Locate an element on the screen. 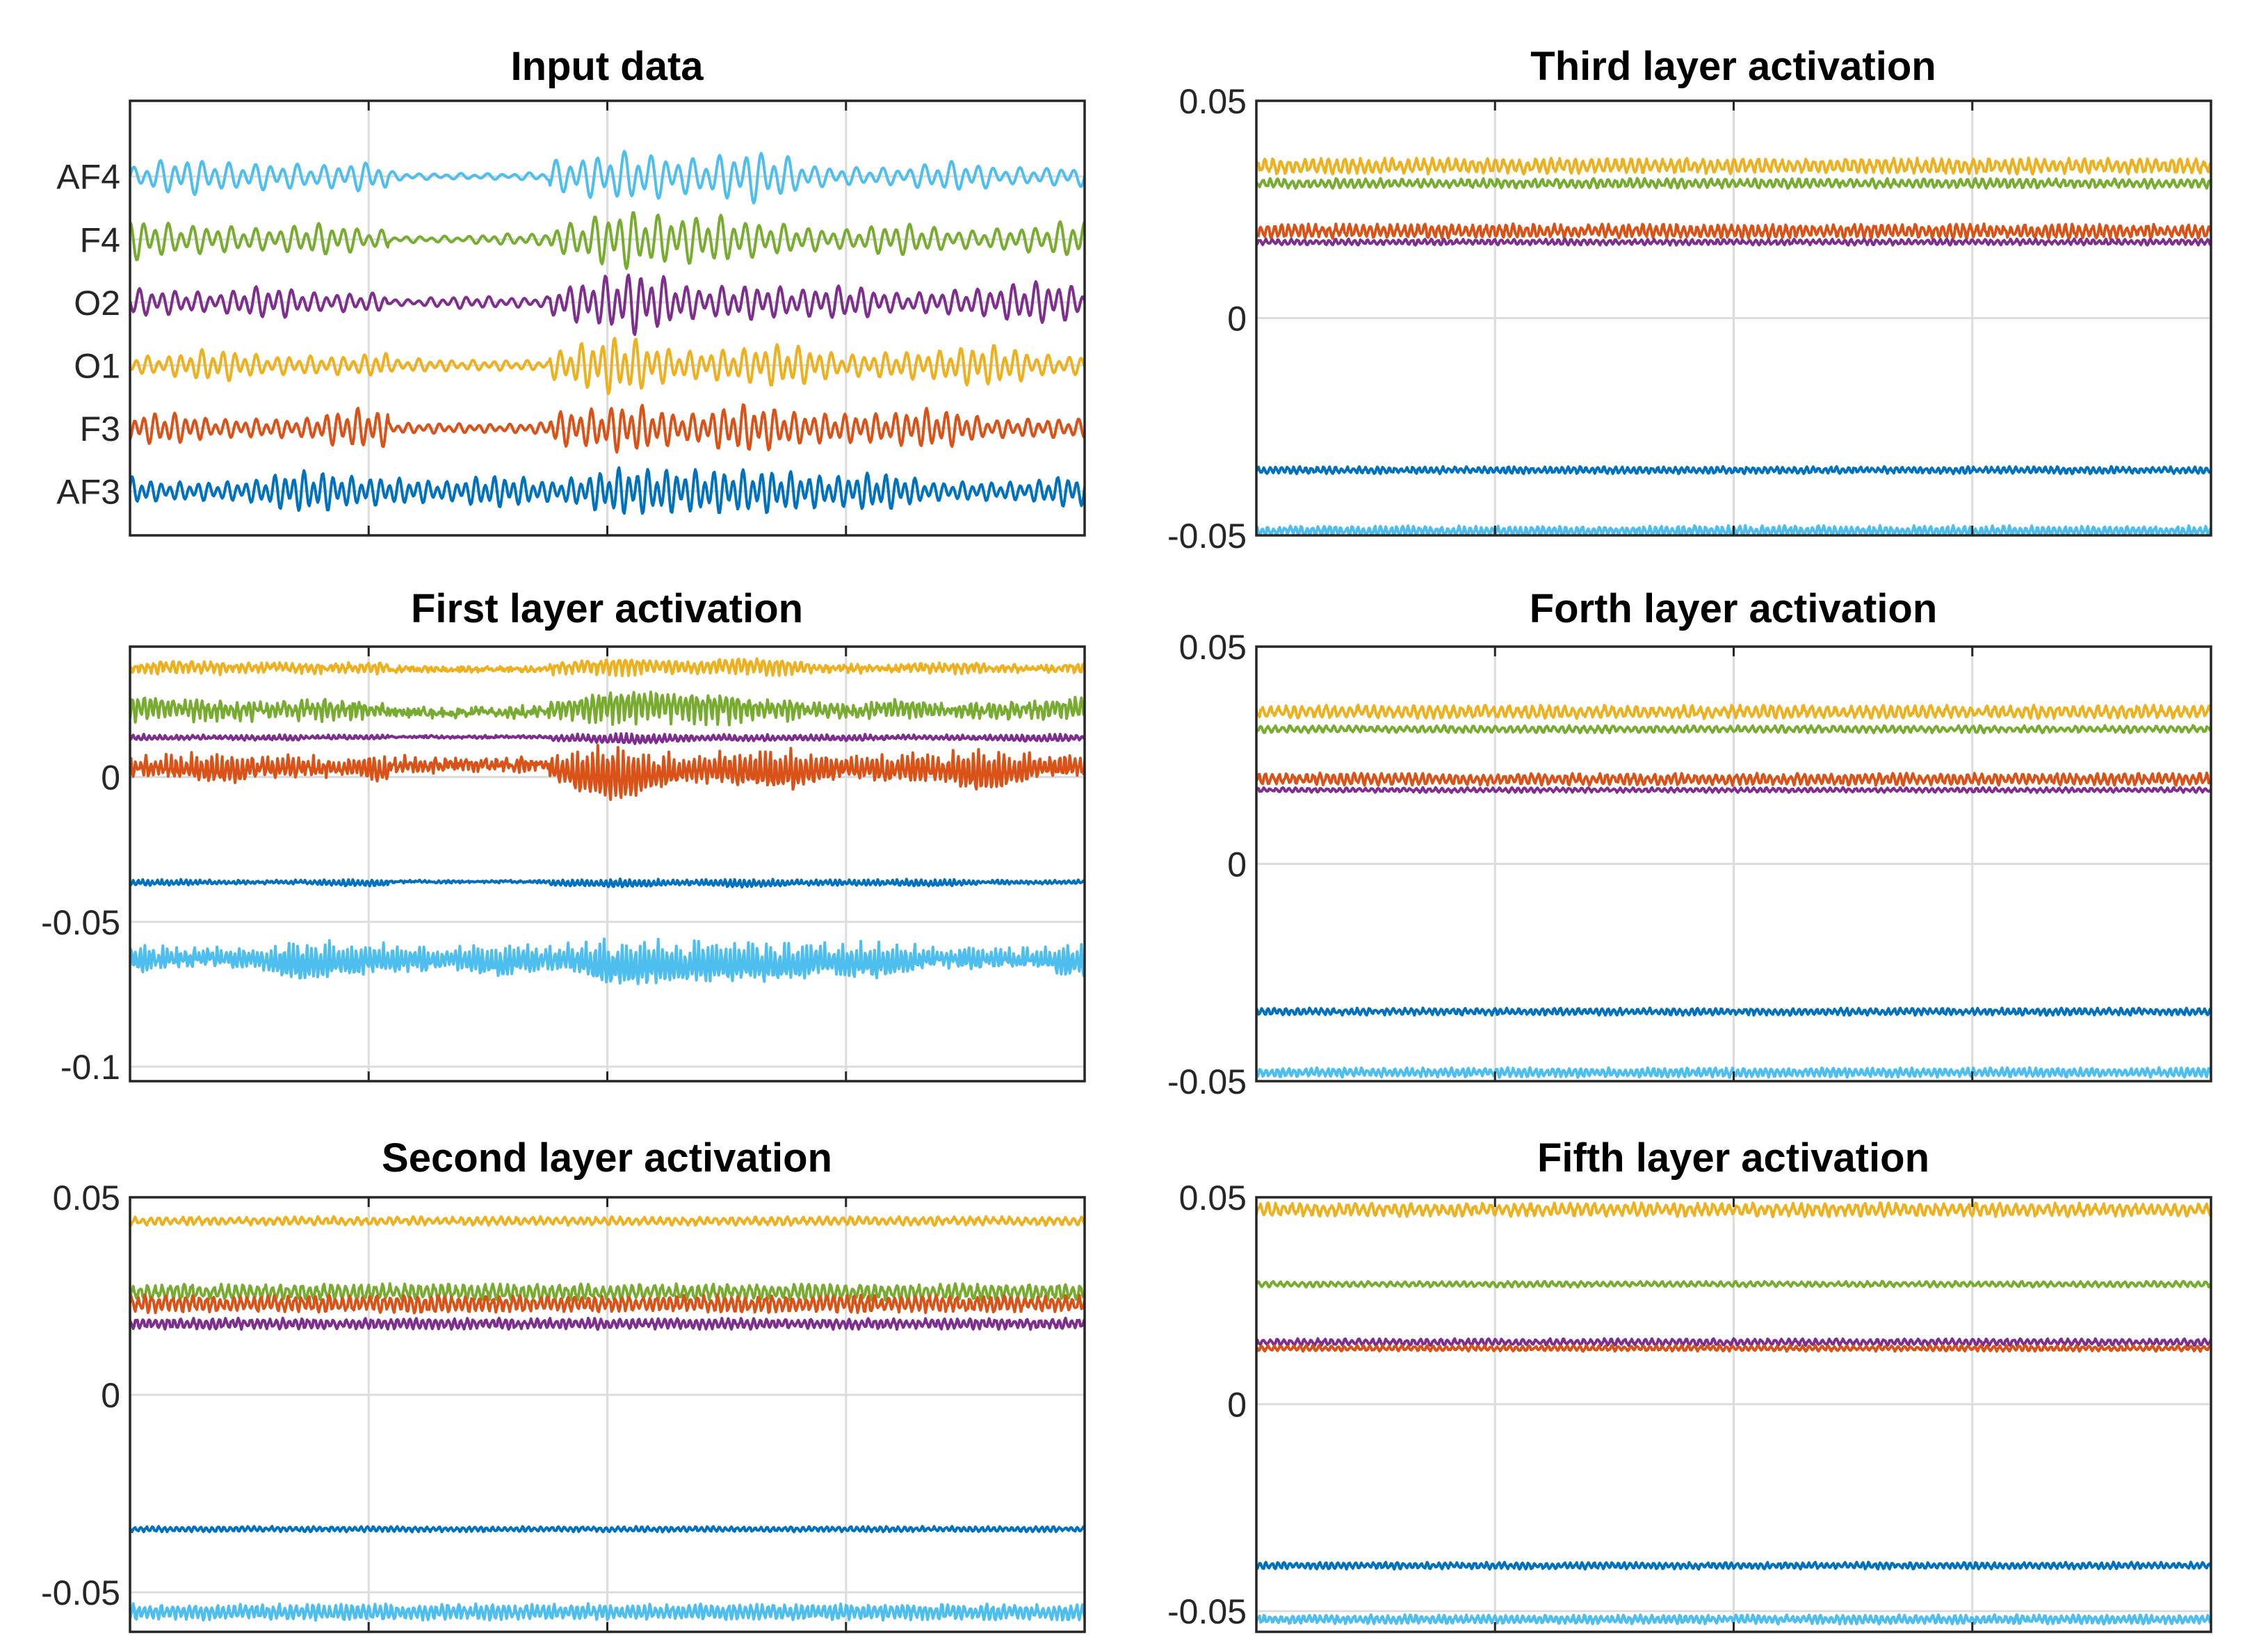  axes-box-forth is located at coordinates (1734, 864).